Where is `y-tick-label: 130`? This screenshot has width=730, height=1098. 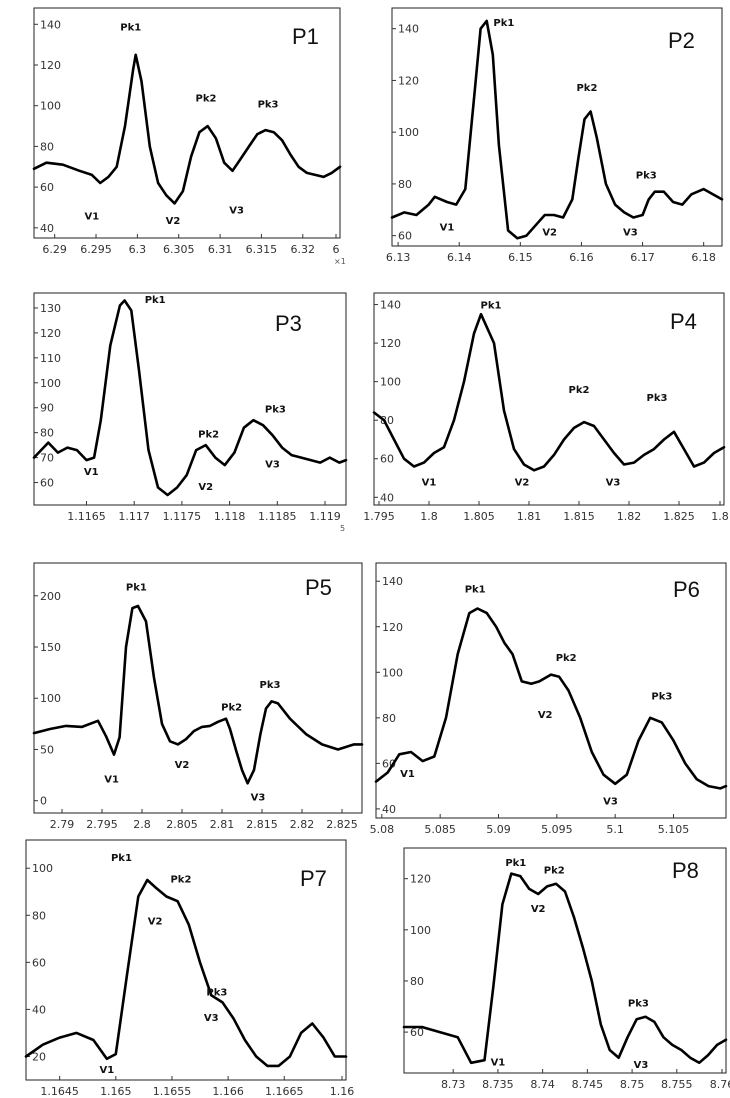 y-tick-label: 130 is located at coordinates (50, 308).